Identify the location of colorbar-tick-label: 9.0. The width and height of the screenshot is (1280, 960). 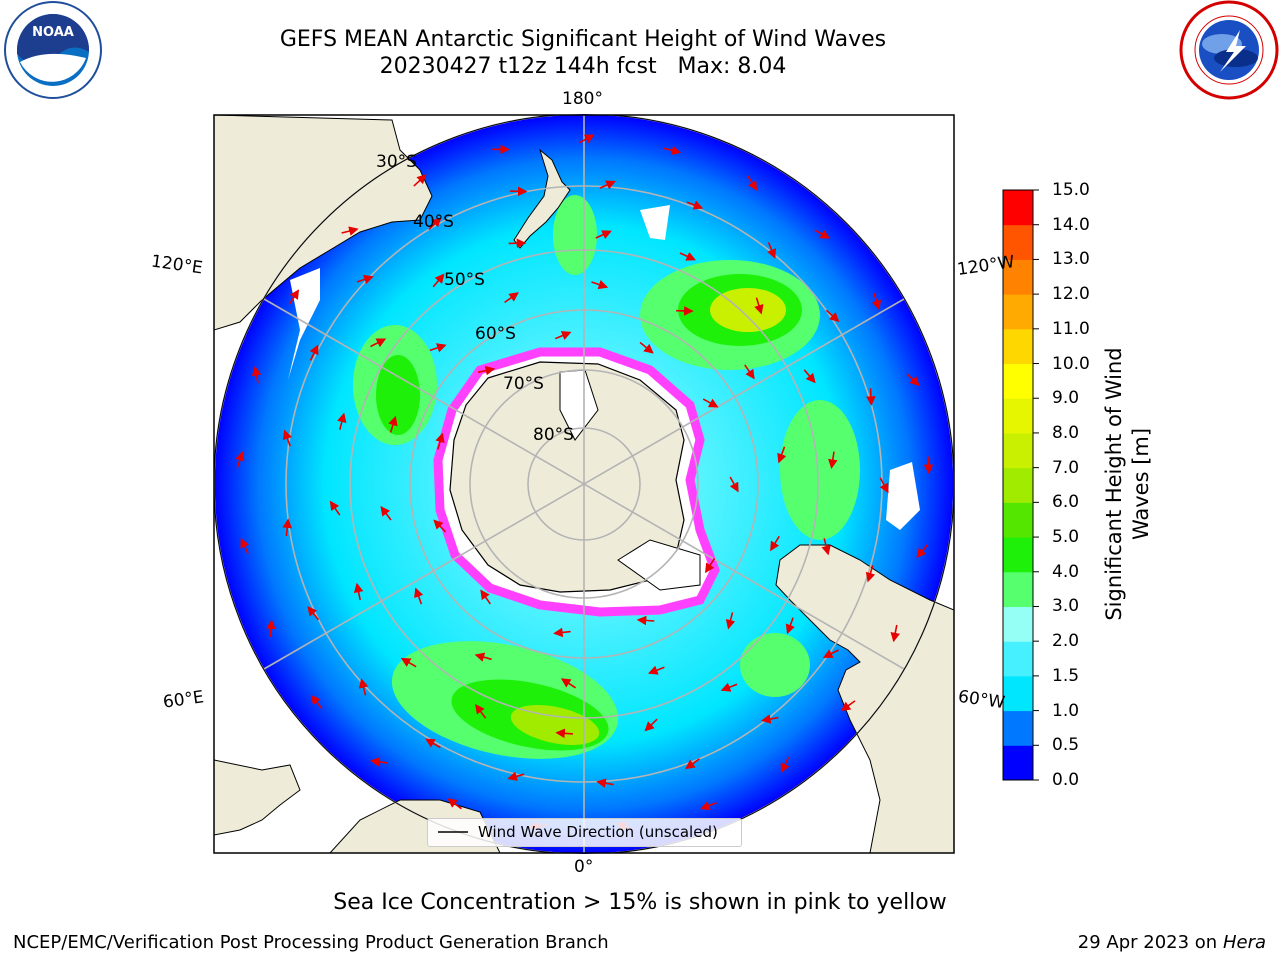
(1066, 398).